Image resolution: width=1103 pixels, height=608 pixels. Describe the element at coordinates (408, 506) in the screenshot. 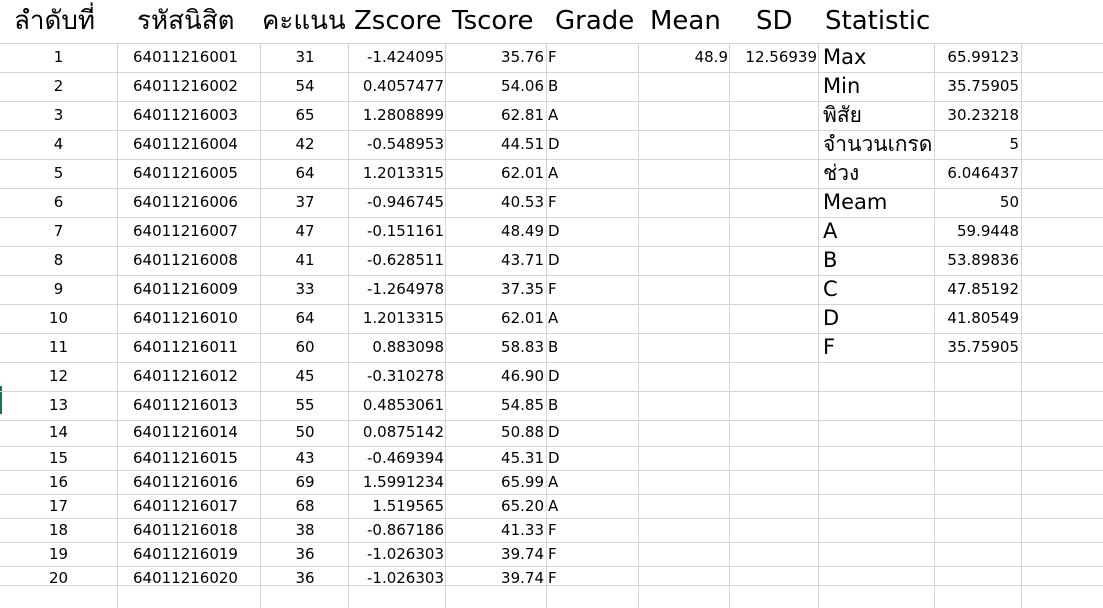

I see `zscore-cell: 1.519565` at that location.